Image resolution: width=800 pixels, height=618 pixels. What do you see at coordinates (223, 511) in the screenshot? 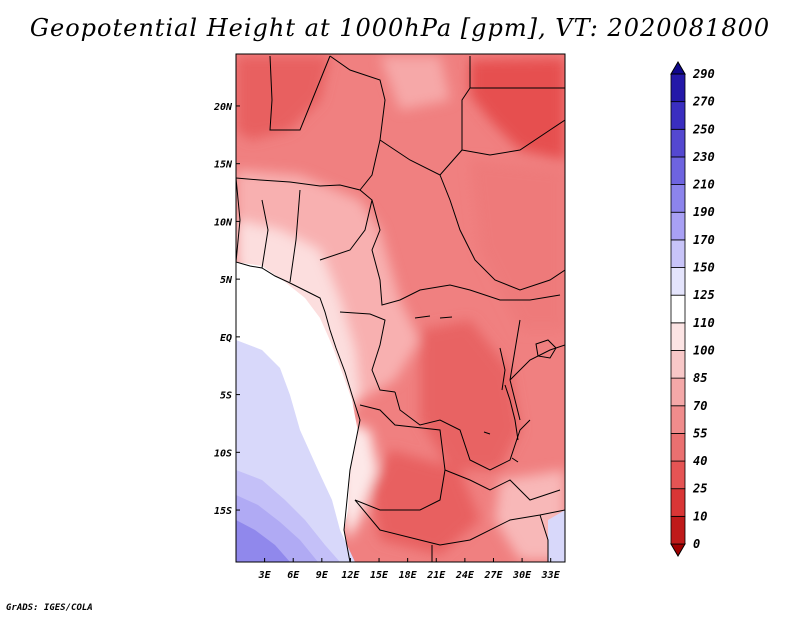
I see `y-tick-label: 15S` at bounding box center [223, 511].